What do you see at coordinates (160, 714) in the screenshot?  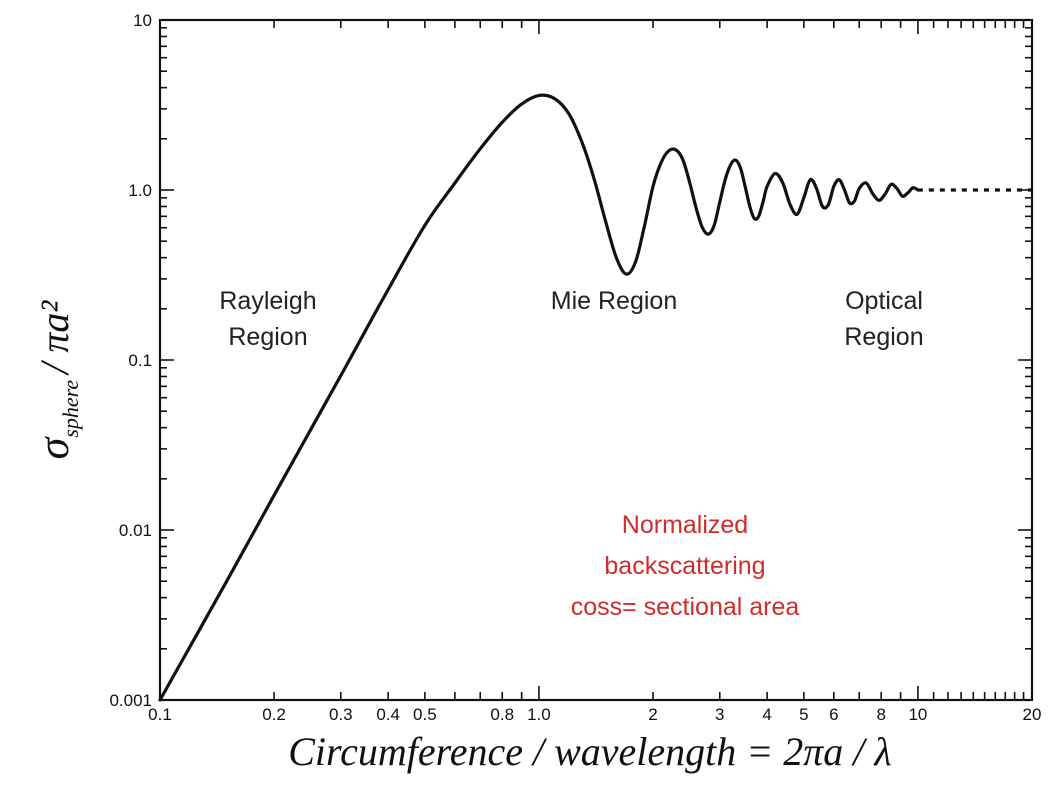 I see `x-tick-label: 0.1` at bounding box center [160, 714].